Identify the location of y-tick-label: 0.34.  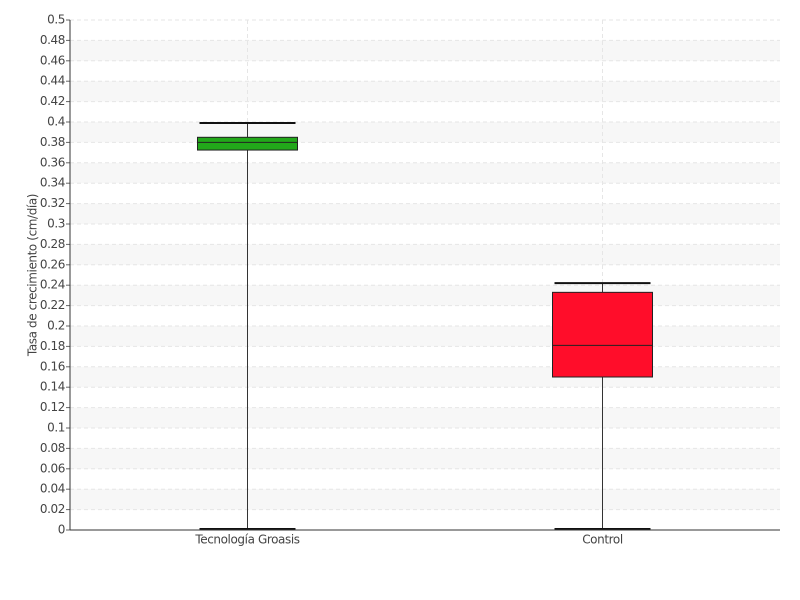
(52, 183).